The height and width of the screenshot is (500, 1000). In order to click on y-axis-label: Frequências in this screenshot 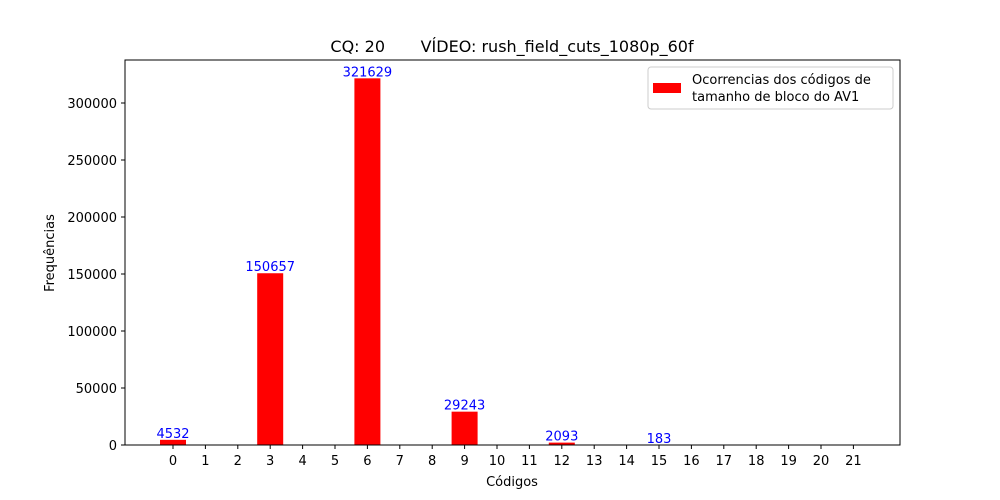, I will do `click(50, 253)`.